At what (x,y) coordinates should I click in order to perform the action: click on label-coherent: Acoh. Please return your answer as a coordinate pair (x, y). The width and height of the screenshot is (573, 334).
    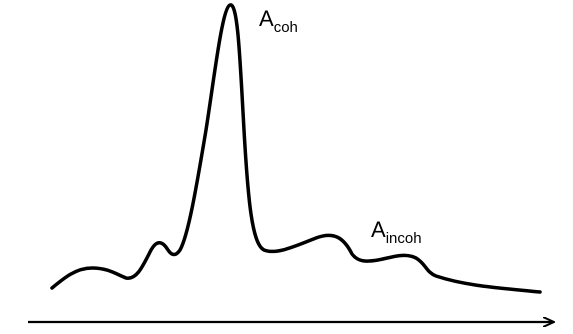
    Looking at the image, I should click on (278, 21).